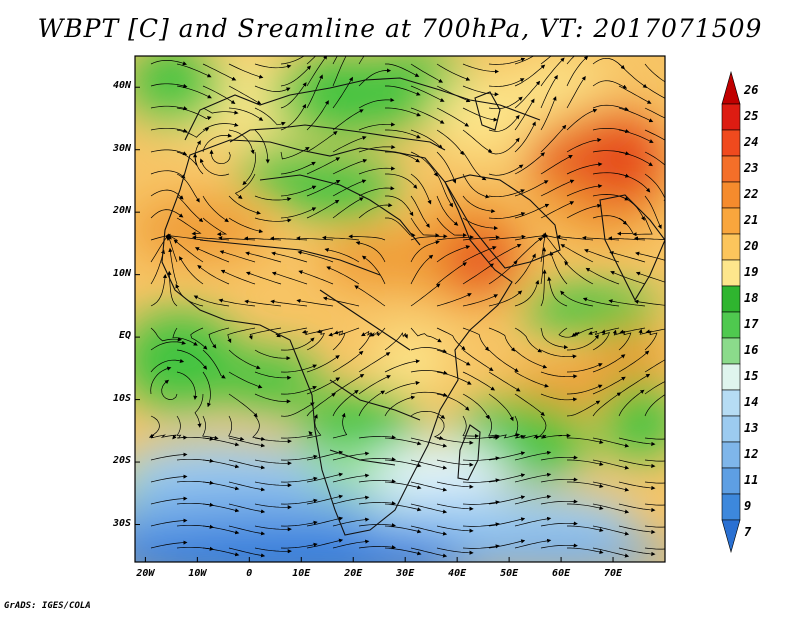 The width and height of the screenshot is (800, 622). Describe the element at coordinates (353, 573) in the screenshot. I see `lon-tick-label: 20E` at that location.